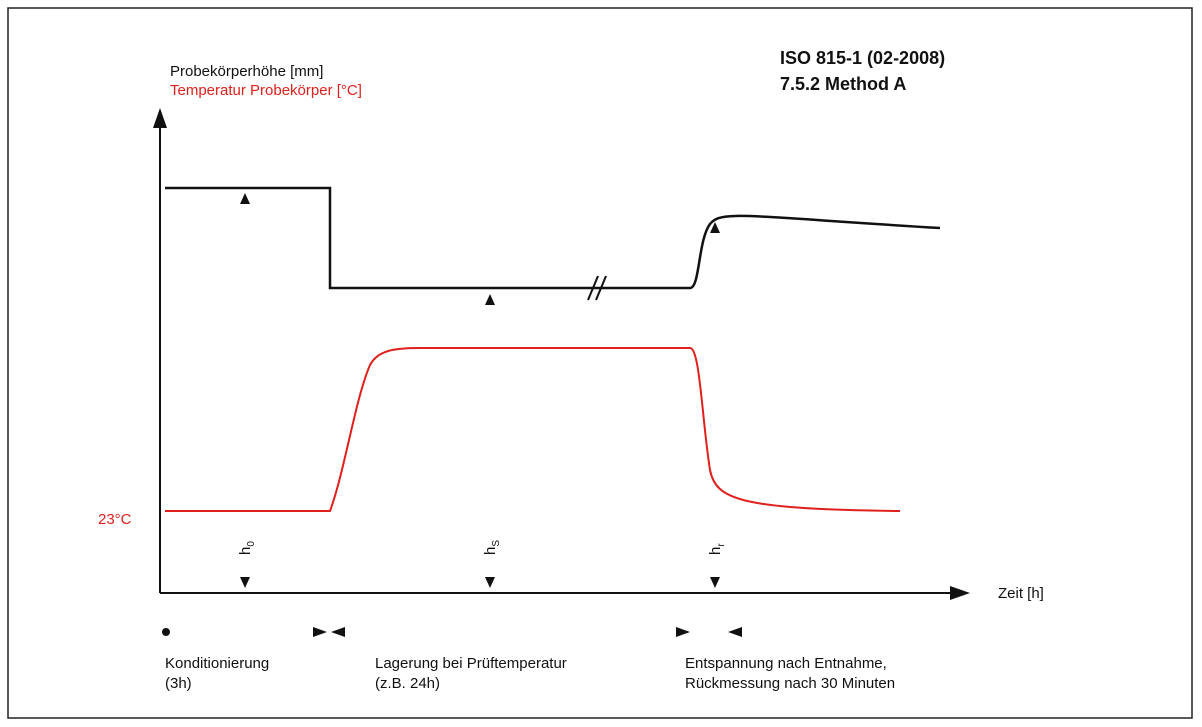  Describe the element at coordinates (266, 90) in the screenshot. I see `y-axis-label-temp: Temperatur Probekörper [°C]` at that location.